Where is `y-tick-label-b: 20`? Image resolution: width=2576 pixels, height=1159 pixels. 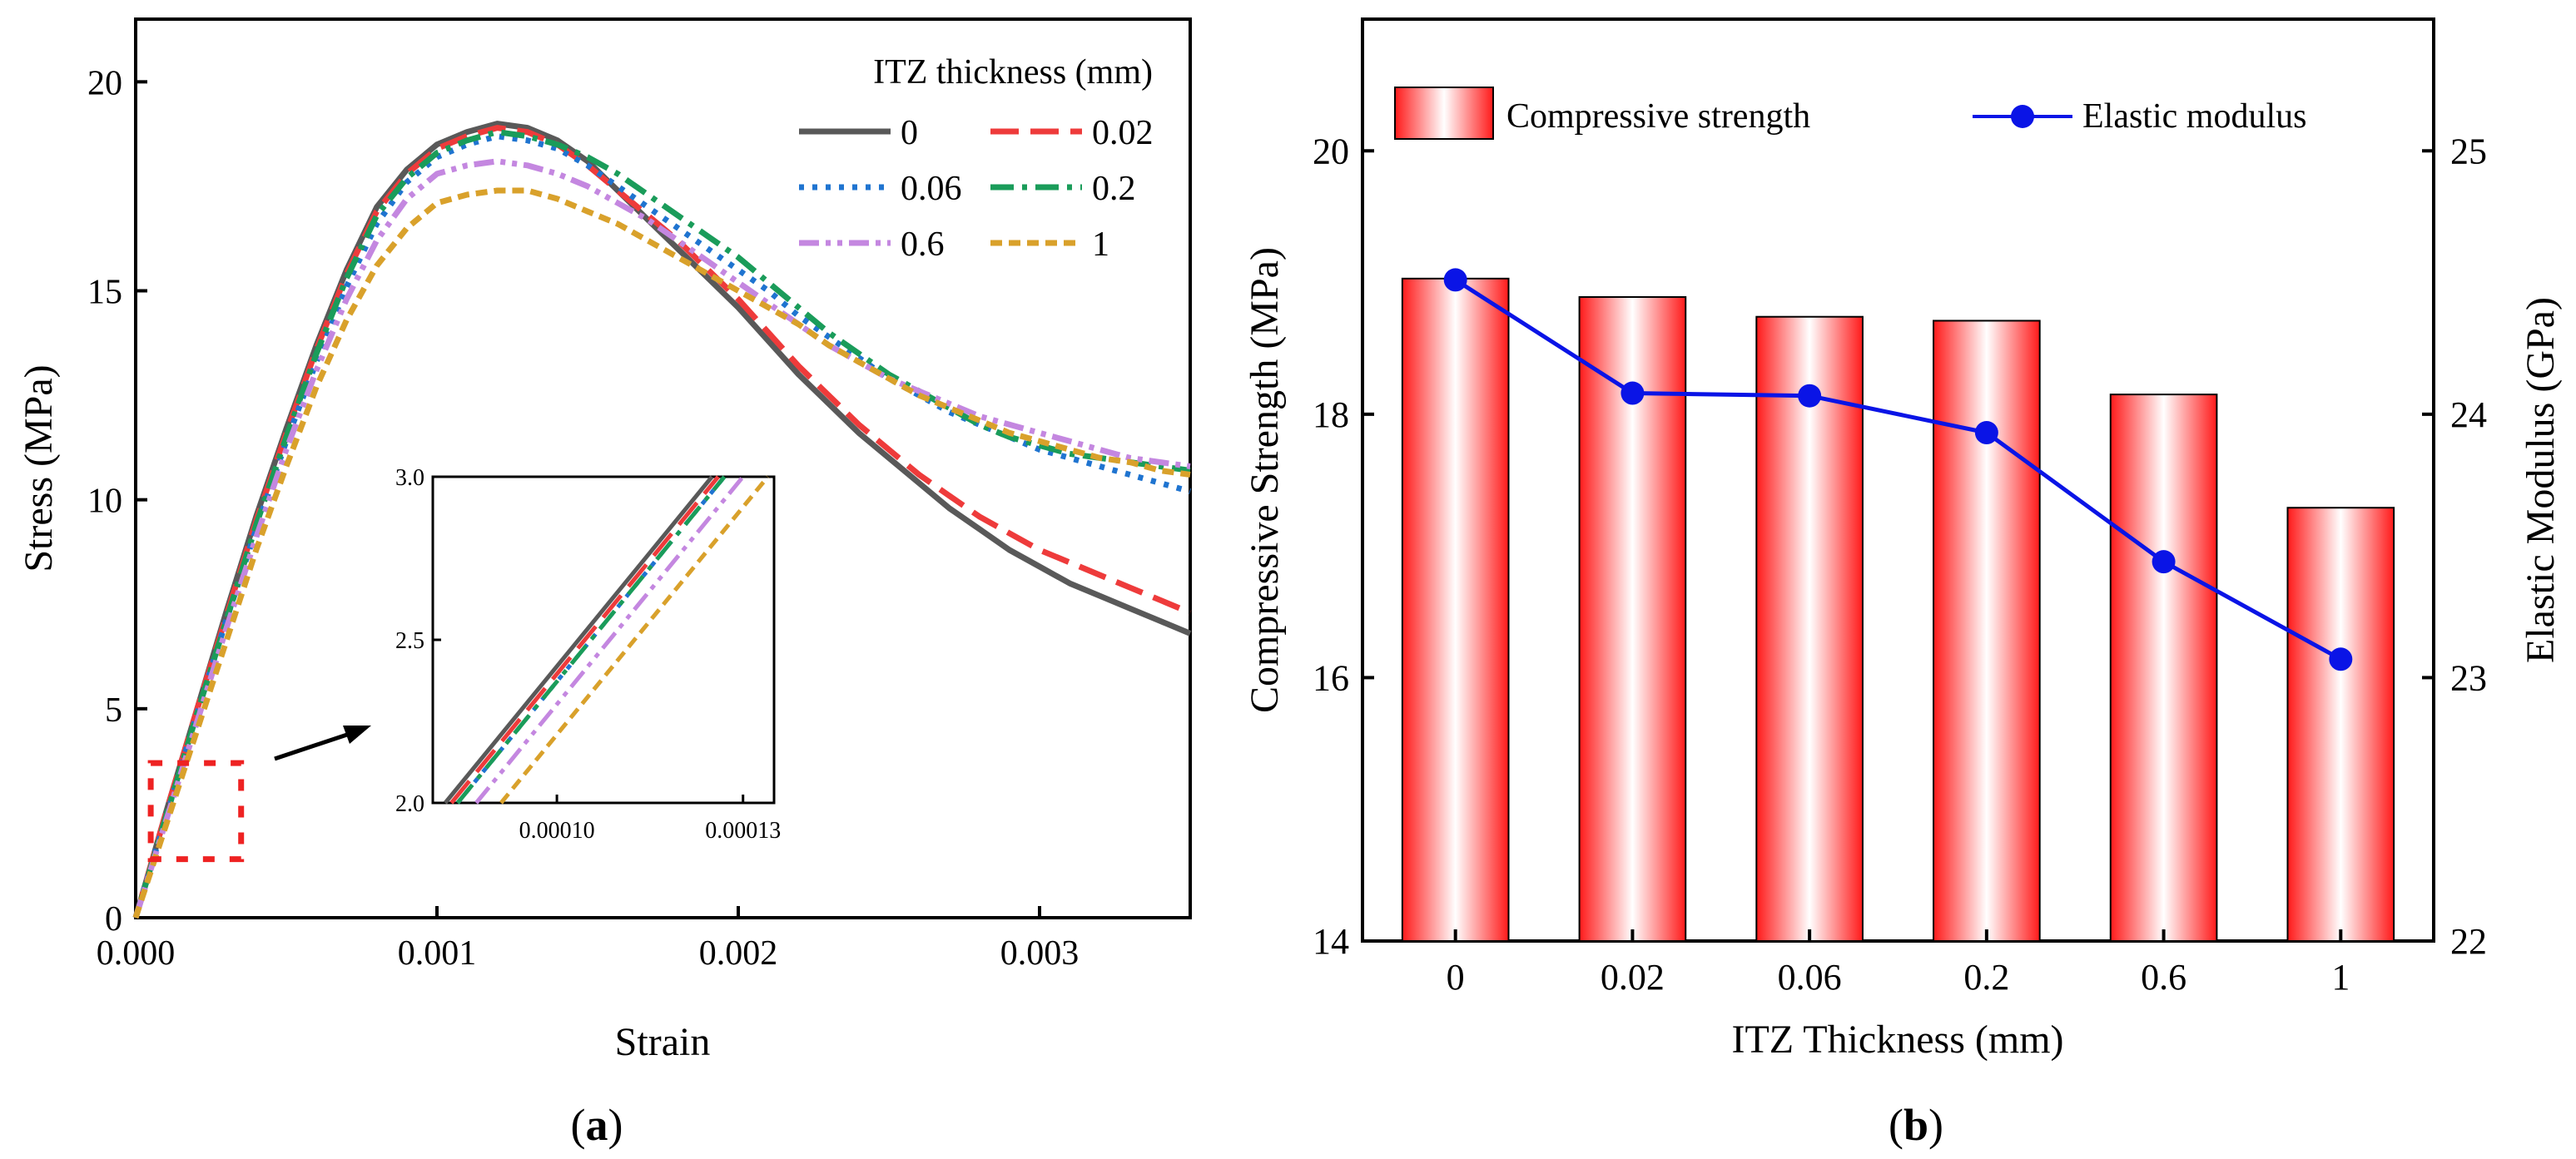 y-tick-label-b: 20 is located at coordinates (1331, 151).